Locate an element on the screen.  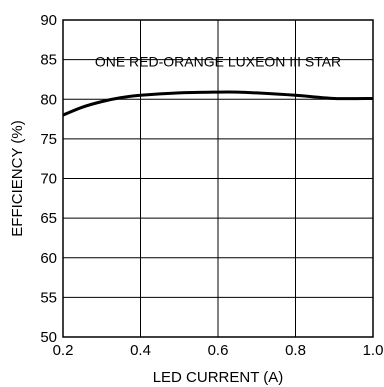
x-tick-label: 0.4 is located at coordinates (140, 350).